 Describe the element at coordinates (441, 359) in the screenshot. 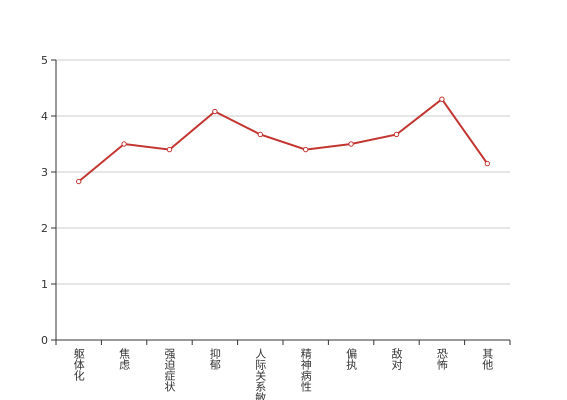

I see `x-tick-label: 恐怖` at that location.